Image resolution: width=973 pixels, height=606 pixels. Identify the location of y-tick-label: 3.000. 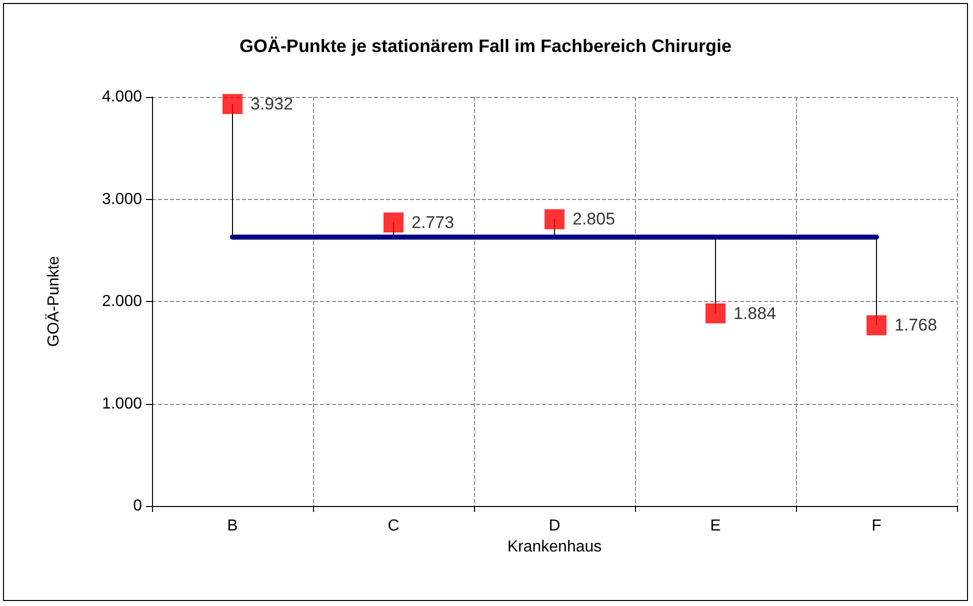
(122, 199).